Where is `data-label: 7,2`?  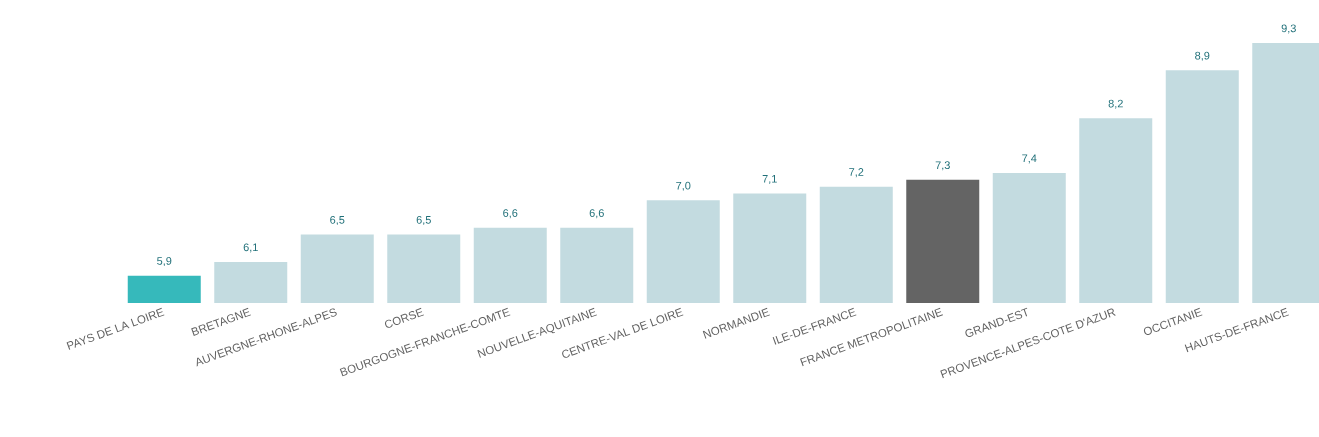 data-label: 7,2 is located at coordinates (856, 173).